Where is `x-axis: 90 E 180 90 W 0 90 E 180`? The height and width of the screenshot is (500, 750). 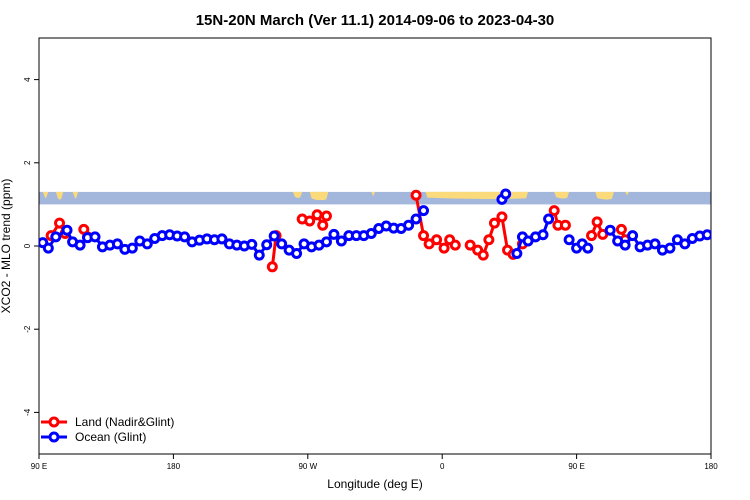
x-axis: 90 E 180 90 W 0 90 E 180 is located at coordinates (374, 462).